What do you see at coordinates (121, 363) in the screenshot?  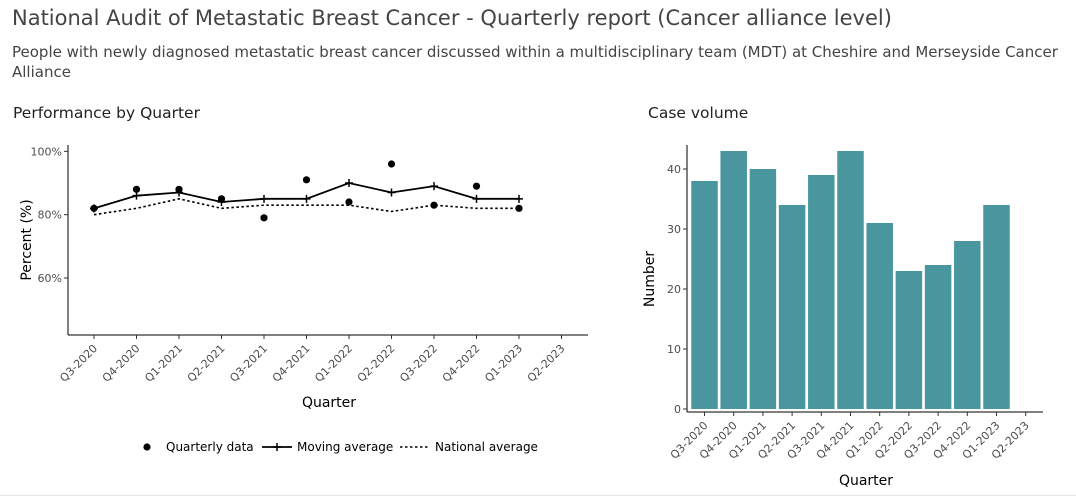 I see `x-tick-label: Q4-2020` at bounding box center [121, 363].